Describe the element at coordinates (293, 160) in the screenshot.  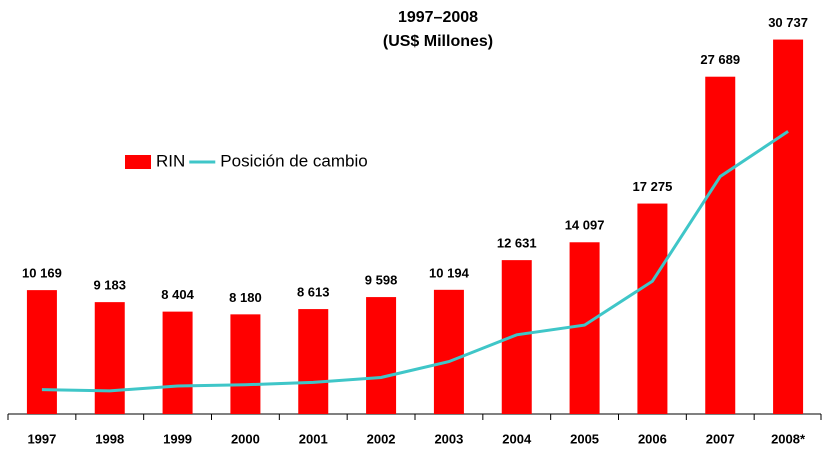
I see `legend-label: Posición de cambio` at that location.